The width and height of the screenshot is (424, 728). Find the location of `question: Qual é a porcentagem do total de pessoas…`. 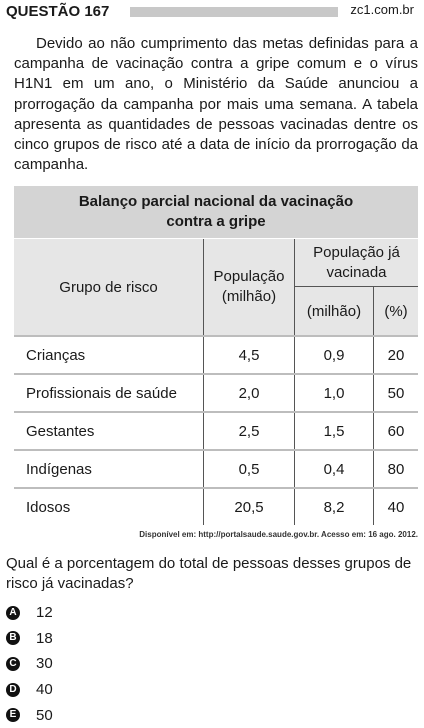

question: Qual é a porcentagem do total de pessoas… is located at coordinates (209, 573).